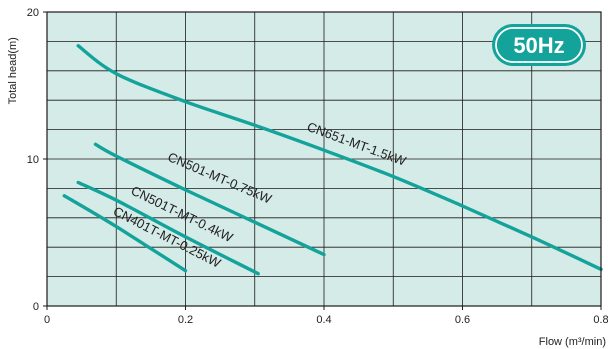  I want to click on y-tick-label: 20, so click(33, 13).